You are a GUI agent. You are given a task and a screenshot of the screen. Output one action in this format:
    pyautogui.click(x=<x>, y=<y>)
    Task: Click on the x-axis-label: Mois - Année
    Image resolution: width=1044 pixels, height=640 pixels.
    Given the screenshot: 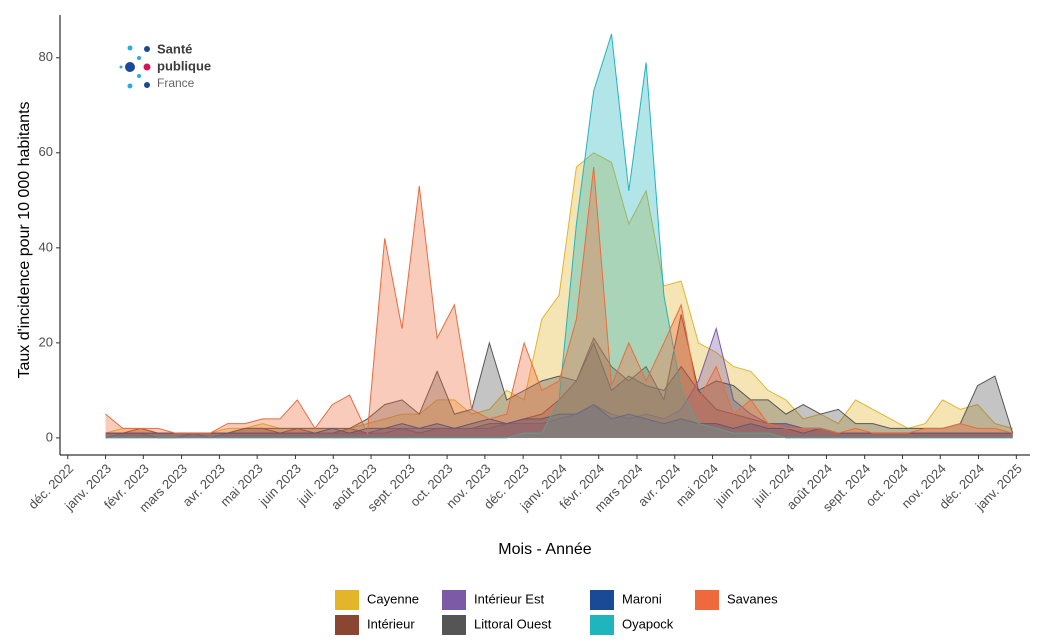 What is the action you would take?
    pyautogui.click(x=544, y=549)
    